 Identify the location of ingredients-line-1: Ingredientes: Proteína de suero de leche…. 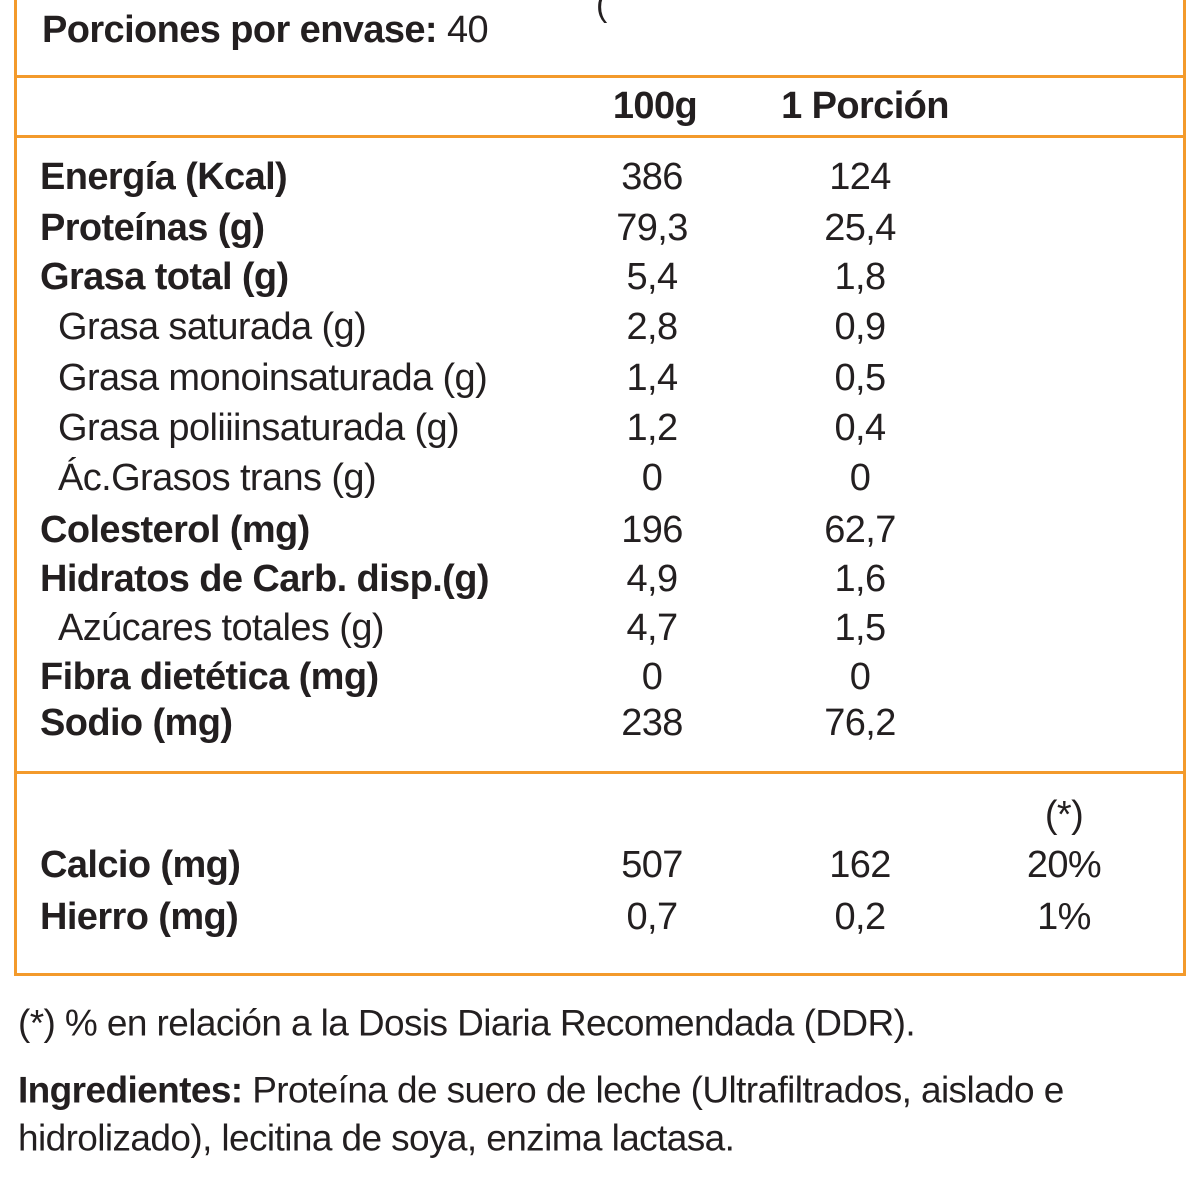
(541, 1090).